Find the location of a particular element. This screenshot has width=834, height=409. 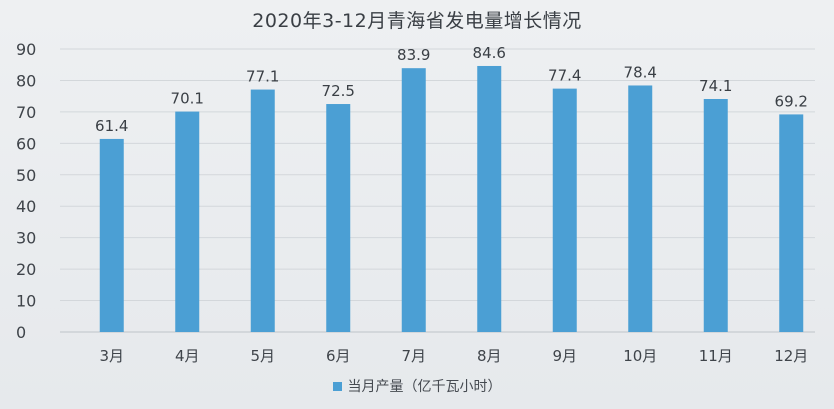

x-category-label: 7月 is located at coordinates (413, 356).